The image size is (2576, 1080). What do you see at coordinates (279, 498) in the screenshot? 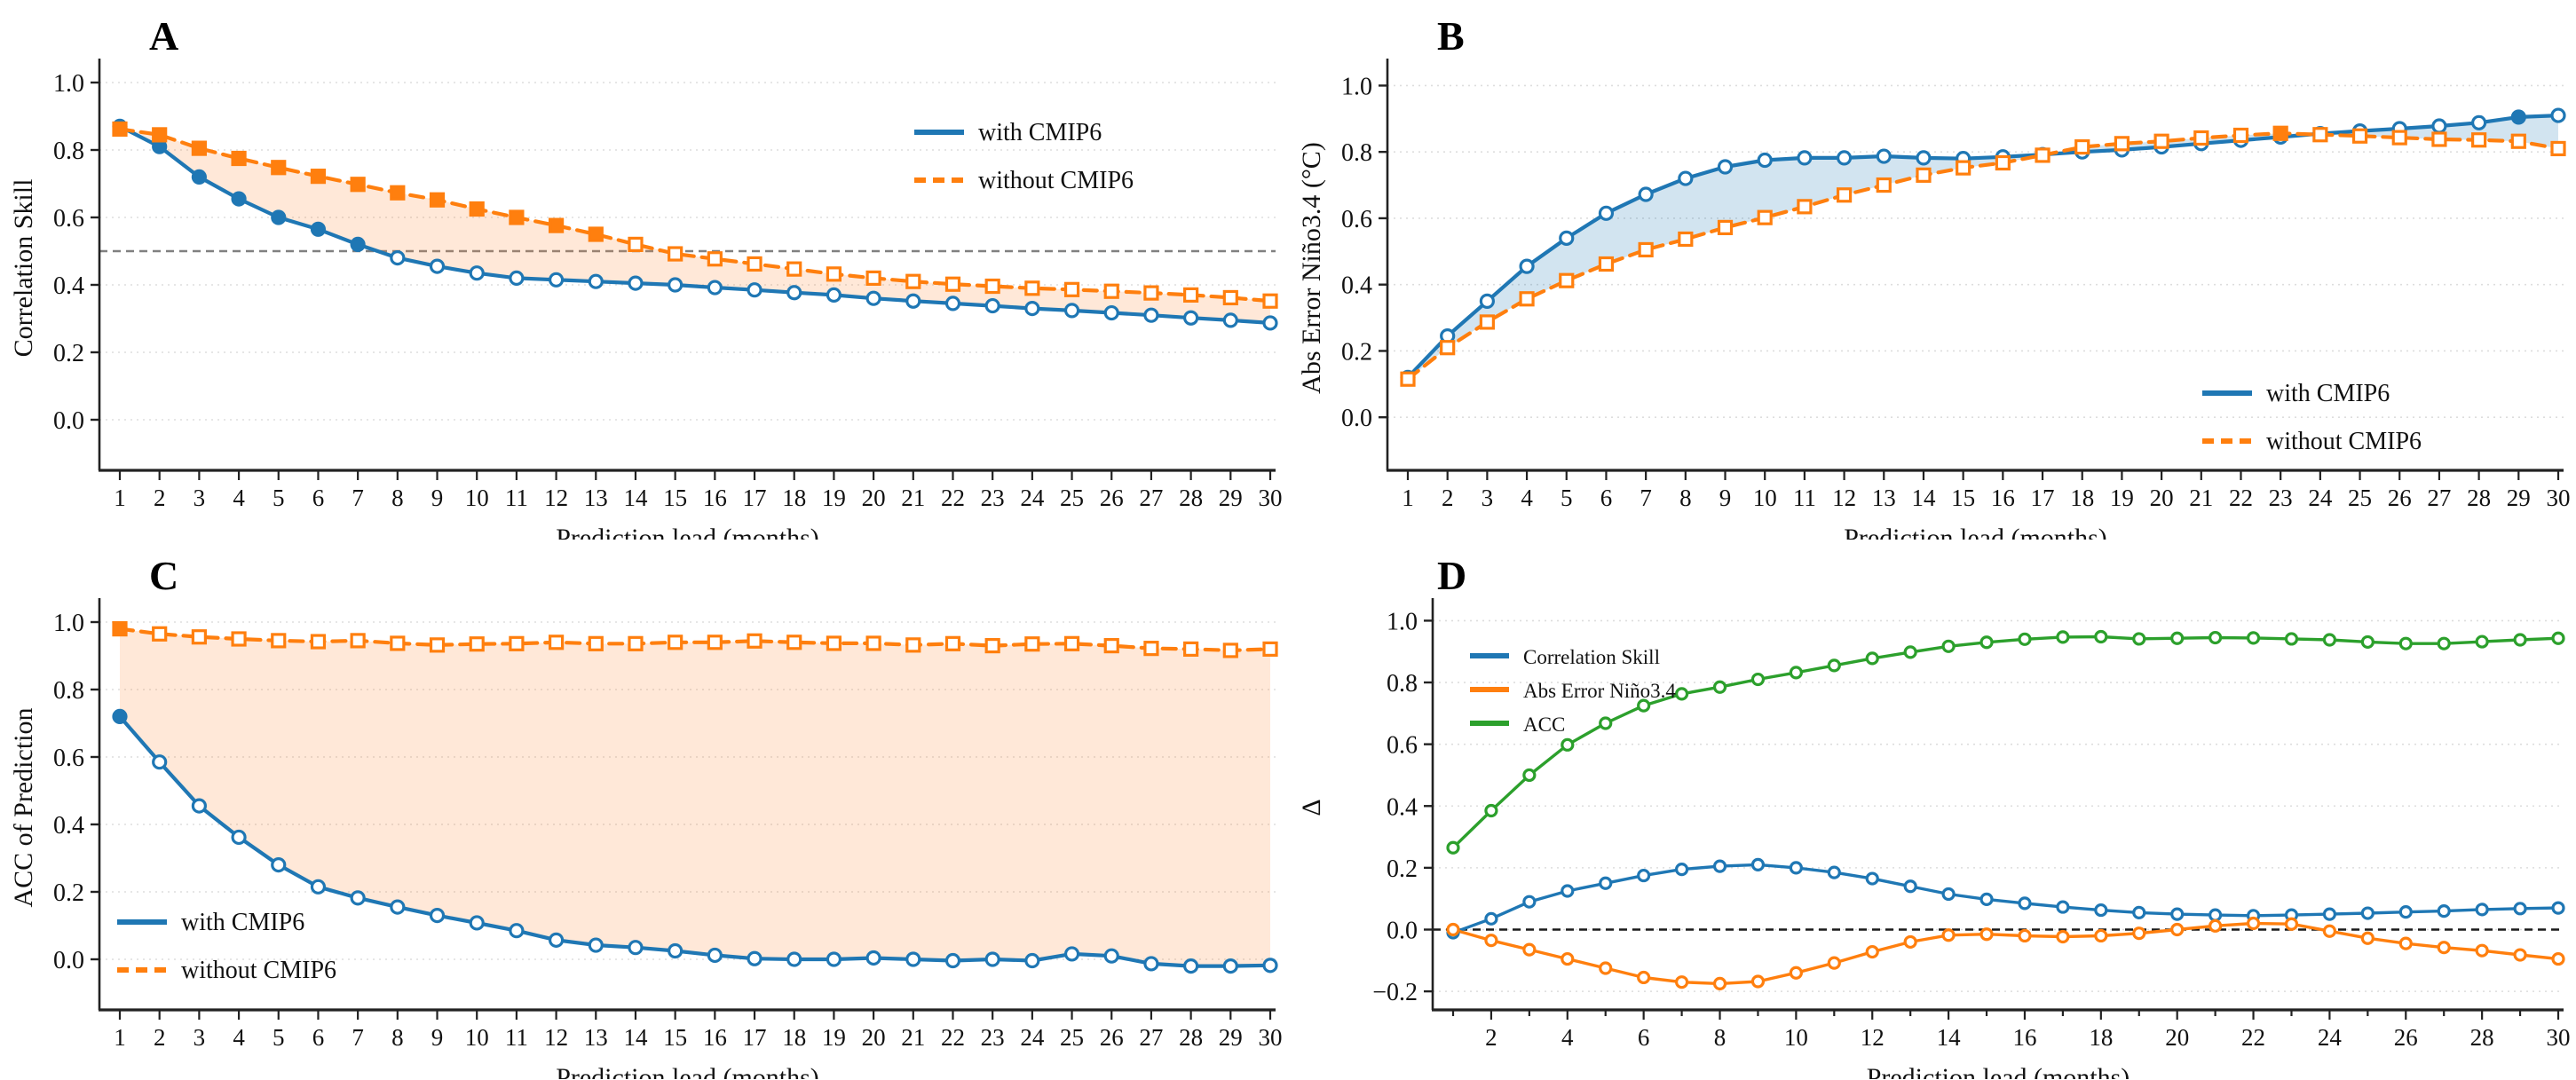
I see `svg-text: 5` at bounding box center [279, 498].